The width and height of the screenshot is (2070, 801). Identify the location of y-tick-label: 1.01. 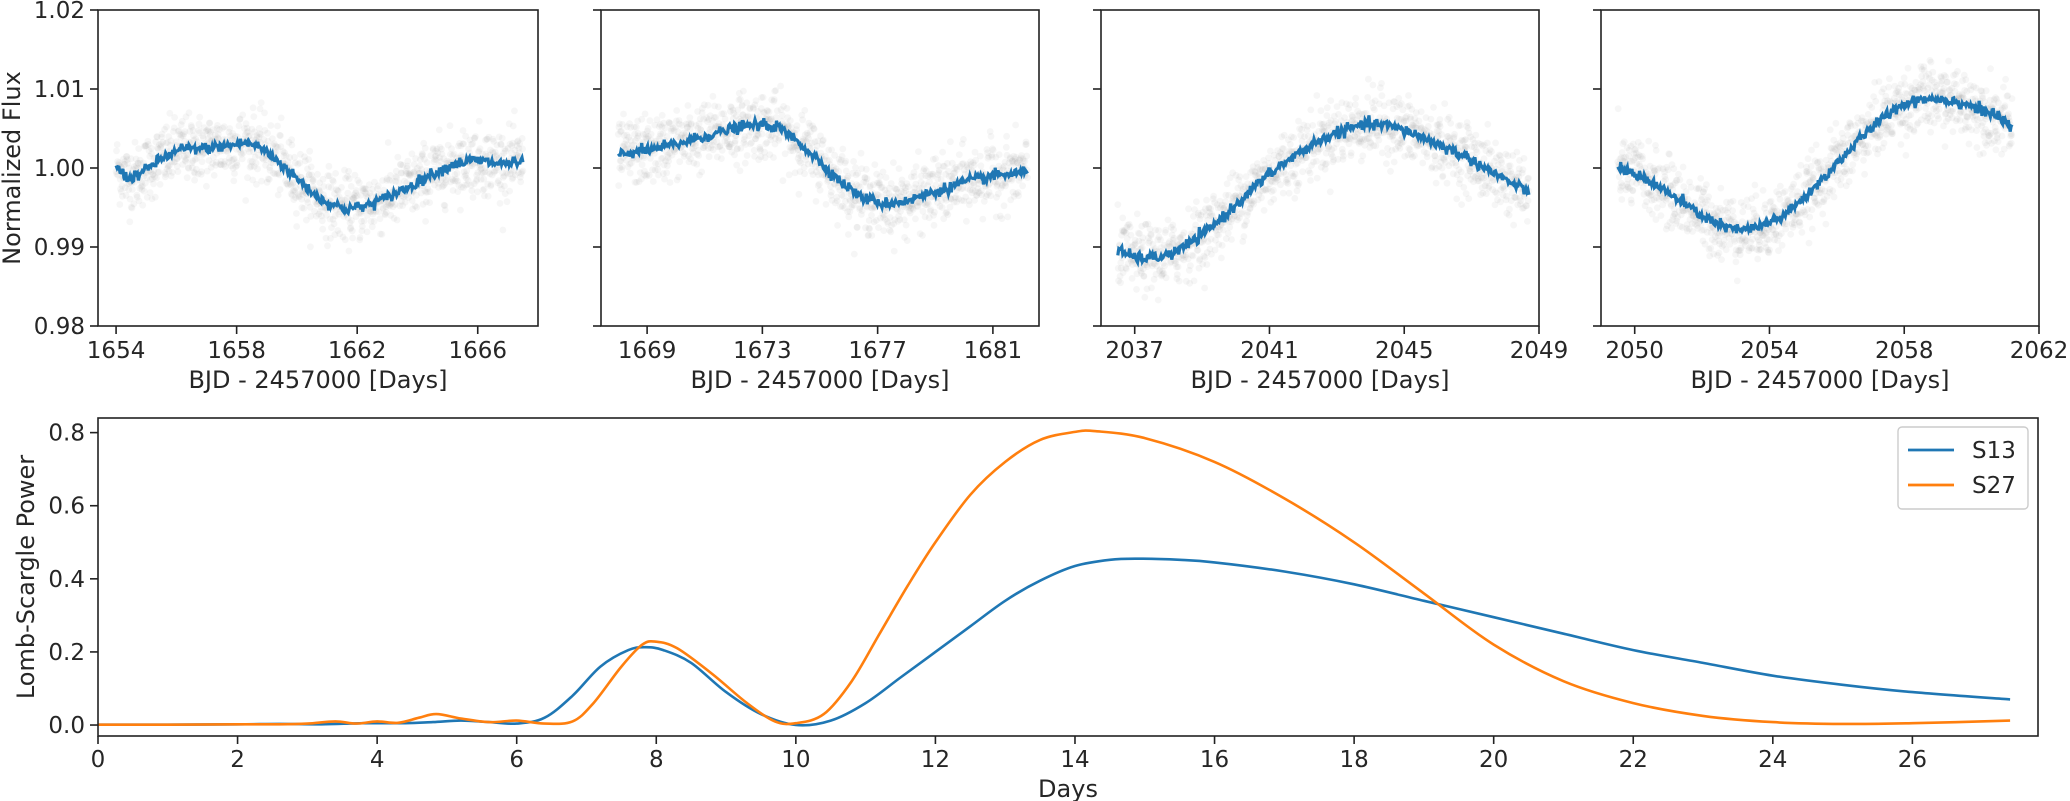
(59, 90).